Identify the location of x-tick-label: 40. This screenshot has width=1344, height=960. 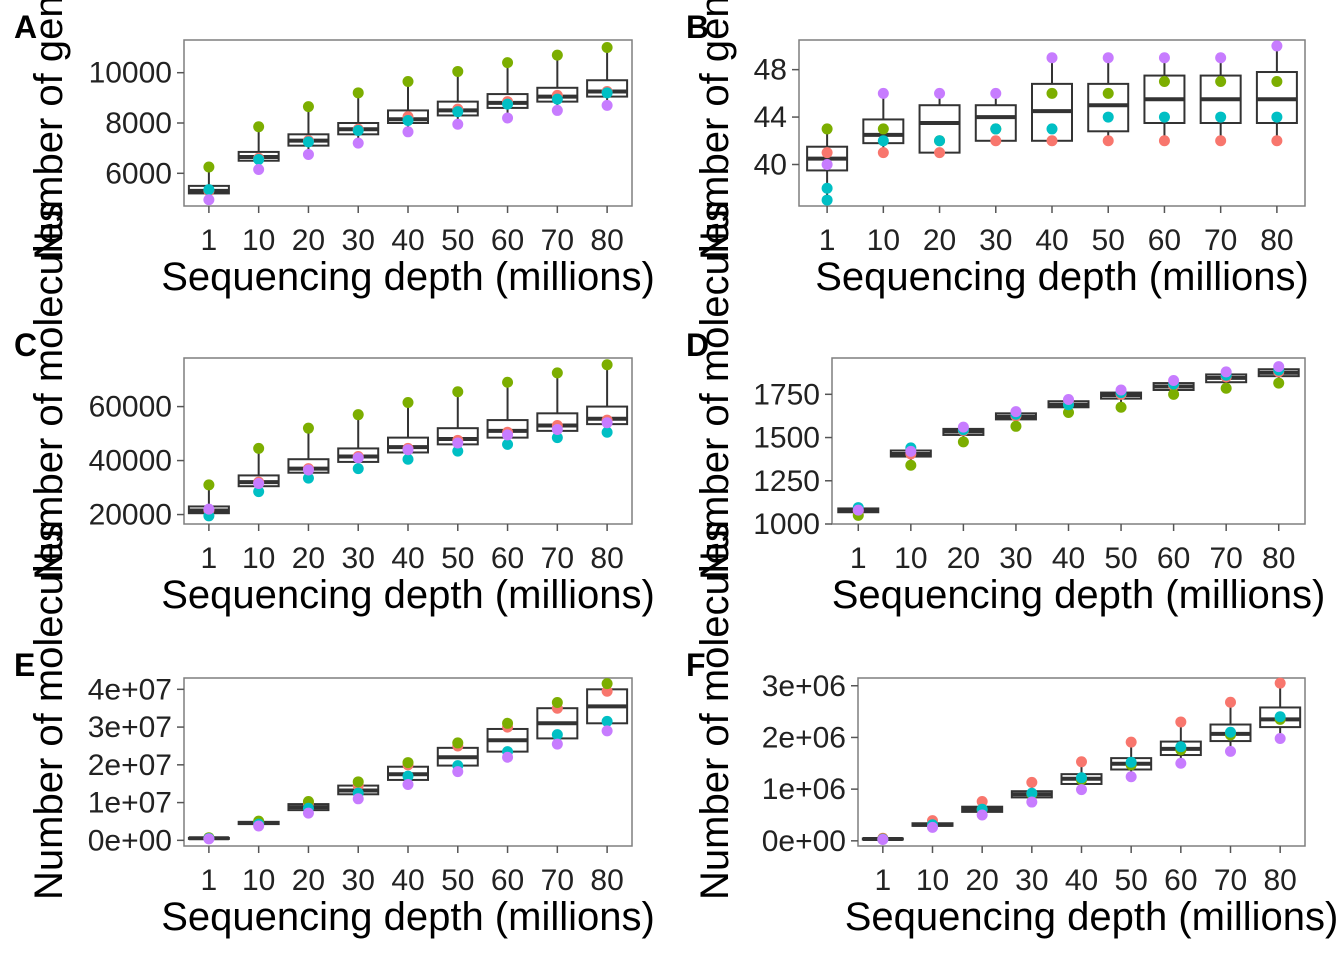
(407, 880).